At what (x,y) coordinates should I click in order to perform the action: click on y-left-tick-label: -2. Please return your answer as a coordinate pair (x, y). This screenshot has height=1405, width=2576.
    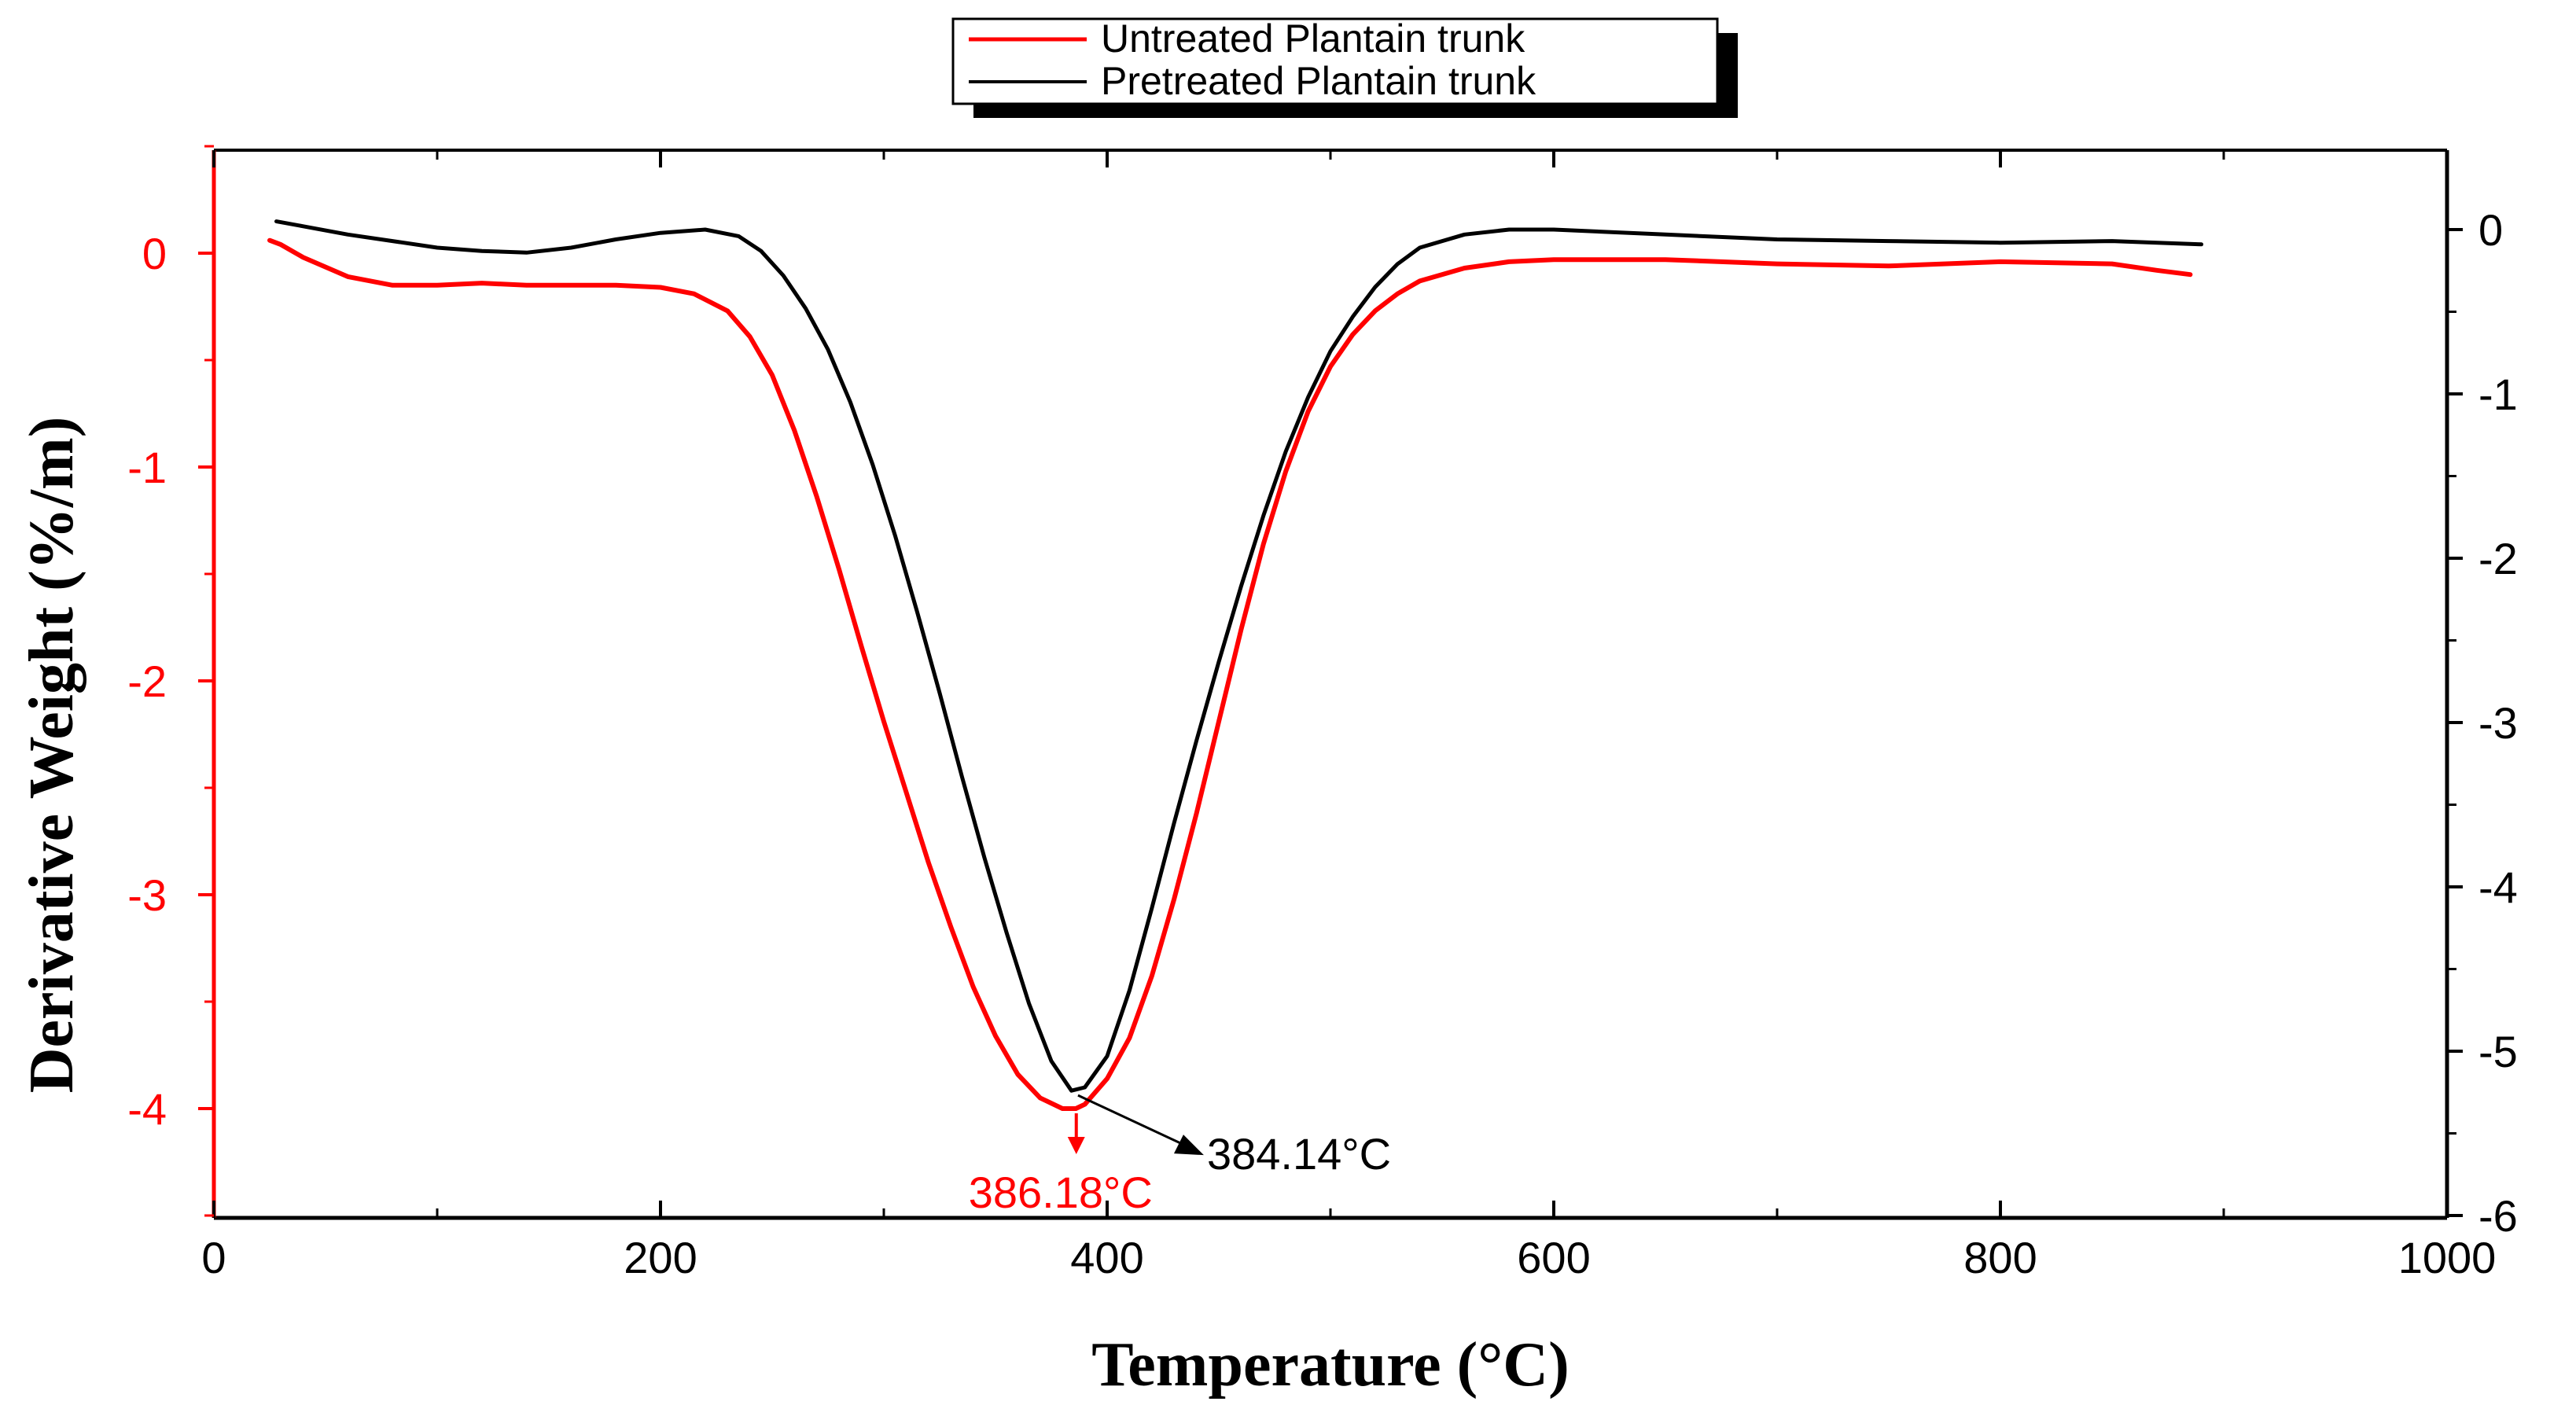
    Looking at the image, I should click on (147, 682).